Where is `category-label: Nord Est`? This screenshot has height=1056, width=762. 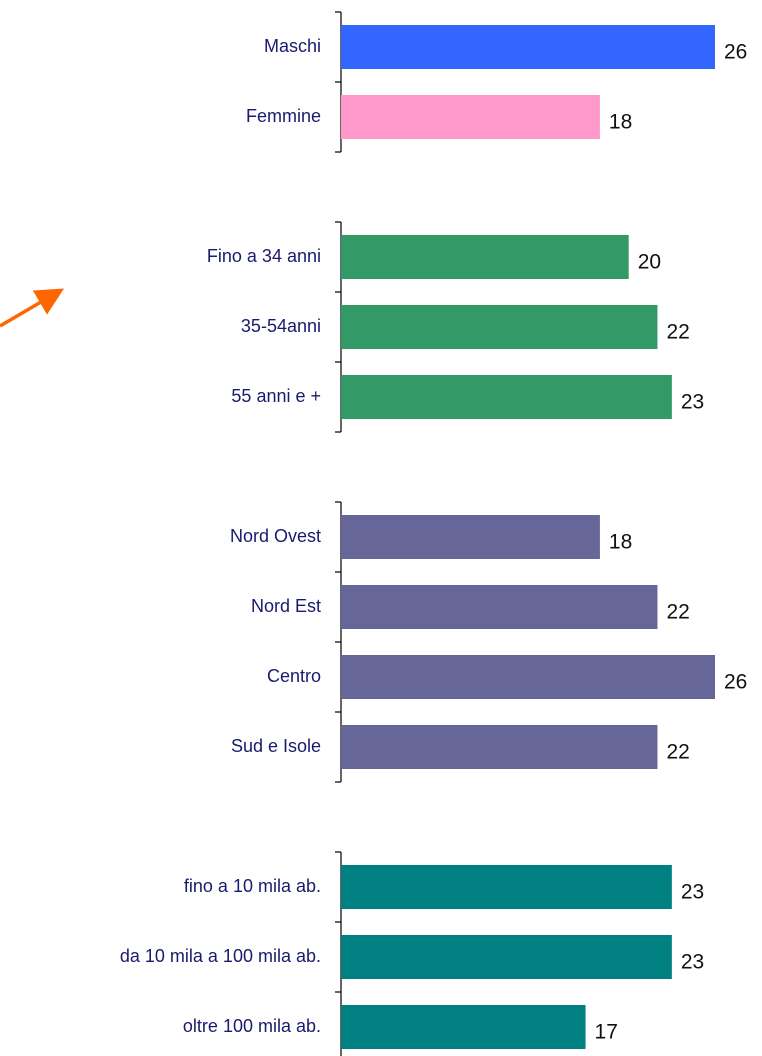 category-label: Nord Est is located at coordinates (286, 606).